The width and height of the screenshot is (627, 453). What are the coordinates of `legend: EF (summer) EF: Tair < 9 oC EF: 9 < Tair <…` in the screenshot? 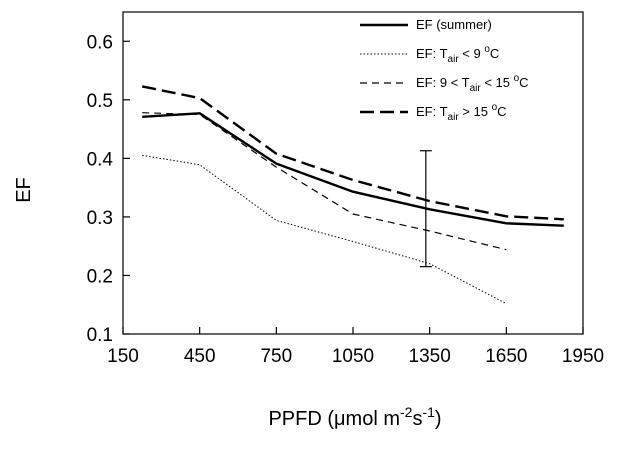 It's located at (444, 70).